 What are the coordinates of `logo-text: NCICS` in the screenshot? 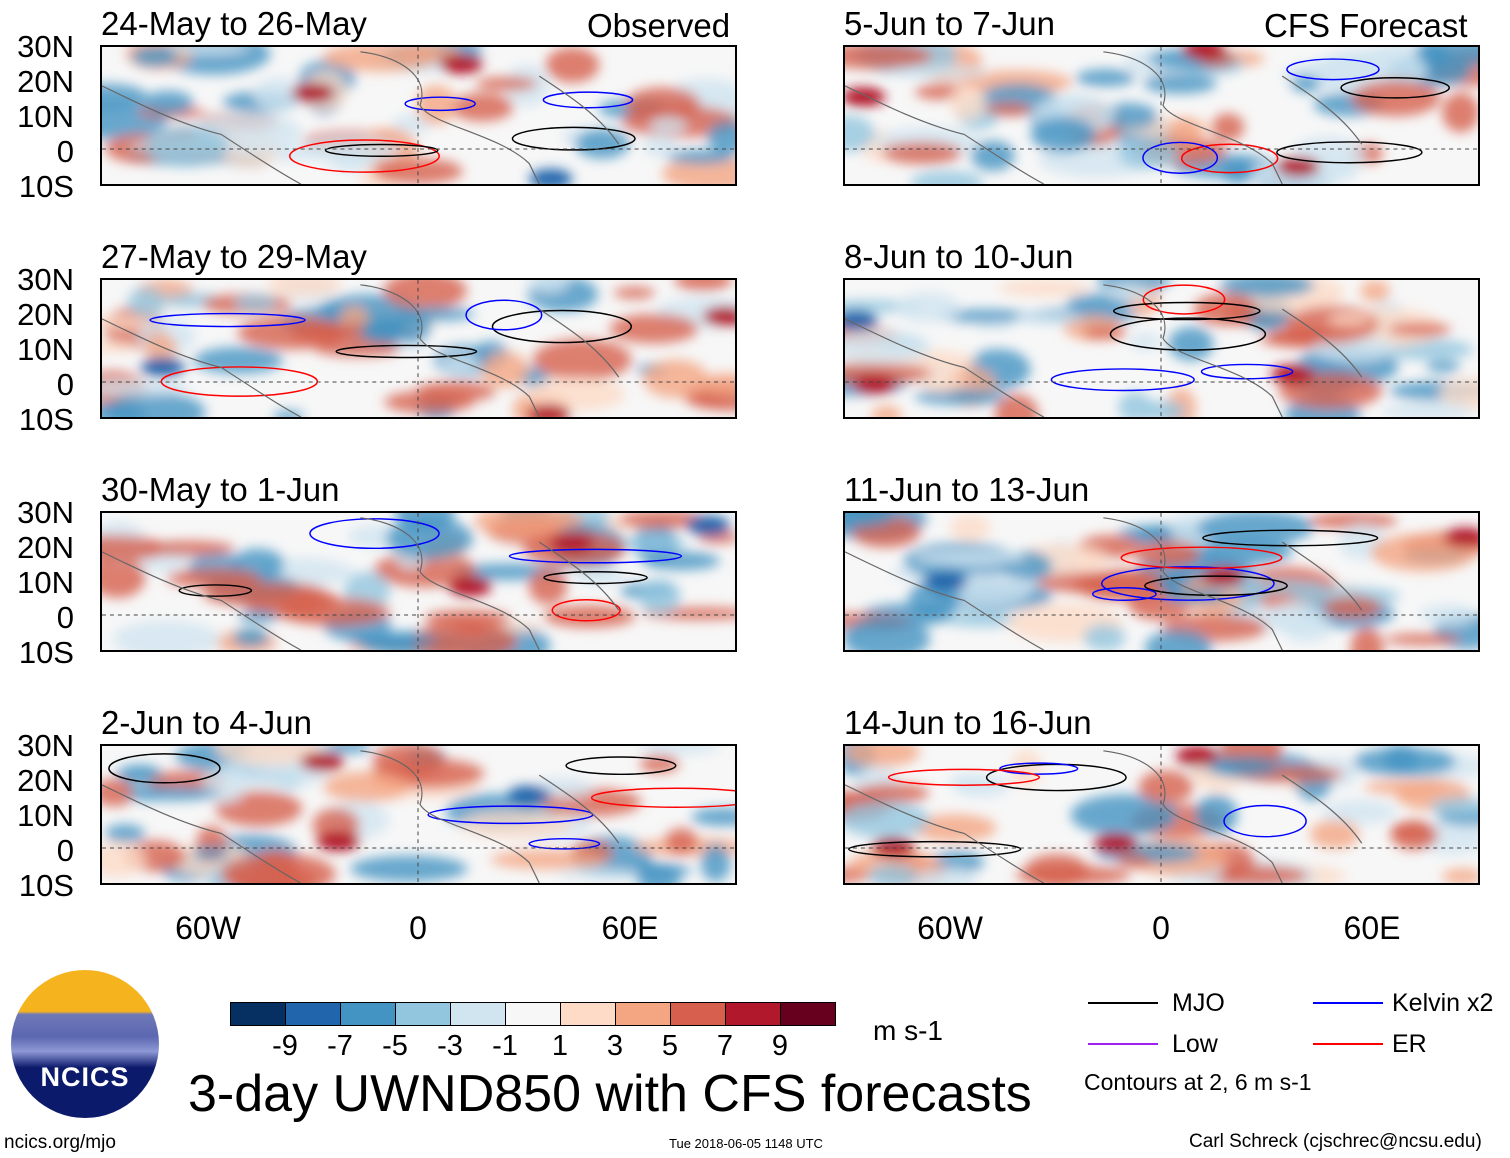 It's located at (85, 1077).